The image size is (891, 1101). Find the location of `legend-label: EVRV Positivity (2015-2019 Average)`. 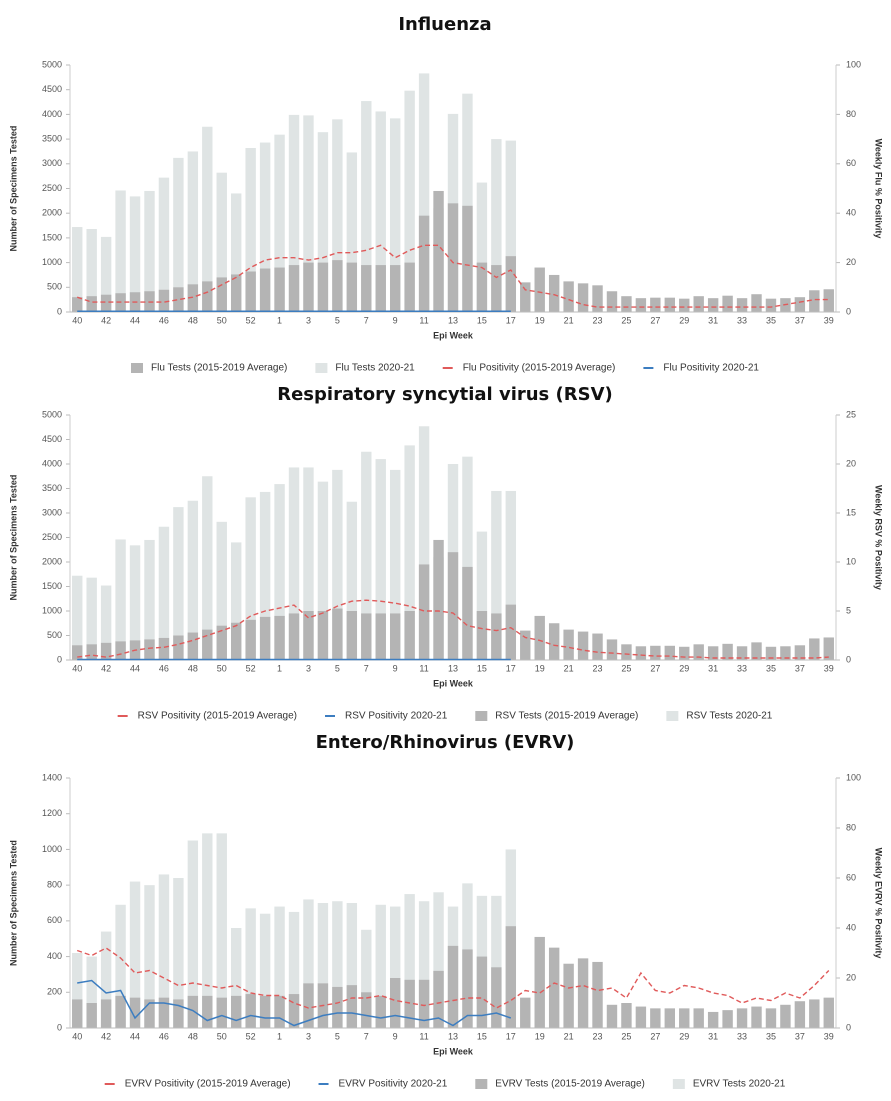

legend-label: EVRV Positivity (2015-2019 Average) is located at coordinates (208, 1084).